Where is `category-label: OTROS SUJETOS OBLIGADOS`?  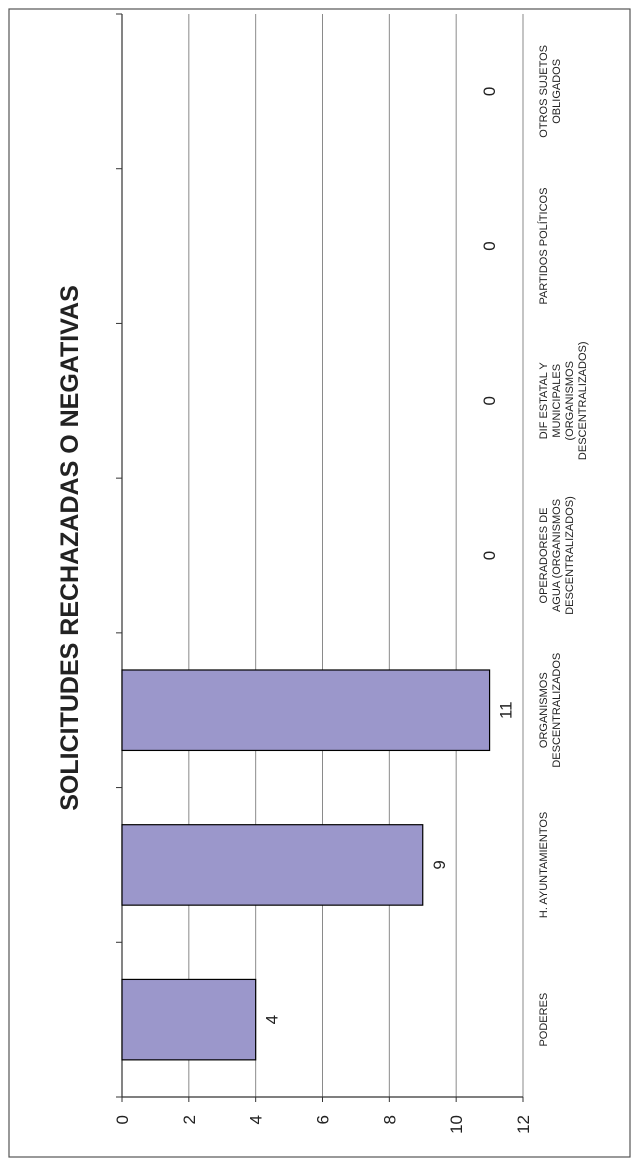
category-label: OTROS SUJETOS OBLIGADOS is located at coordinates (550, 91).